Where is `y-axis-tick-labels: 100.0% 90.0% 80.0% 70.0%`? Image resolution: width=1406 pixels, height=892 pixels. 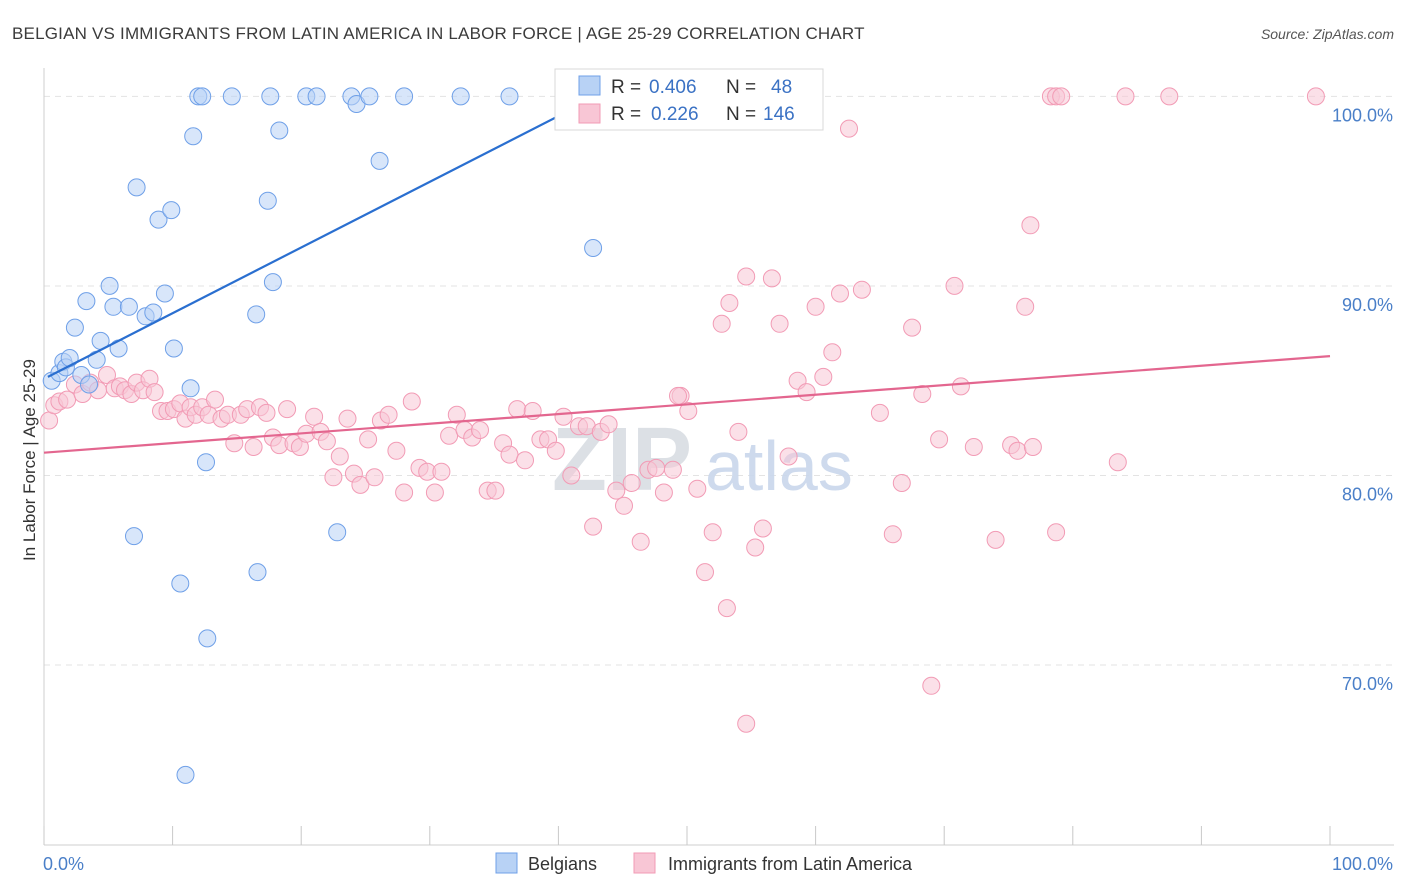 y-axis-tick-labels: 100.0% 90.0% 80.0% 70.0% is located at coordinates (1362, 399).